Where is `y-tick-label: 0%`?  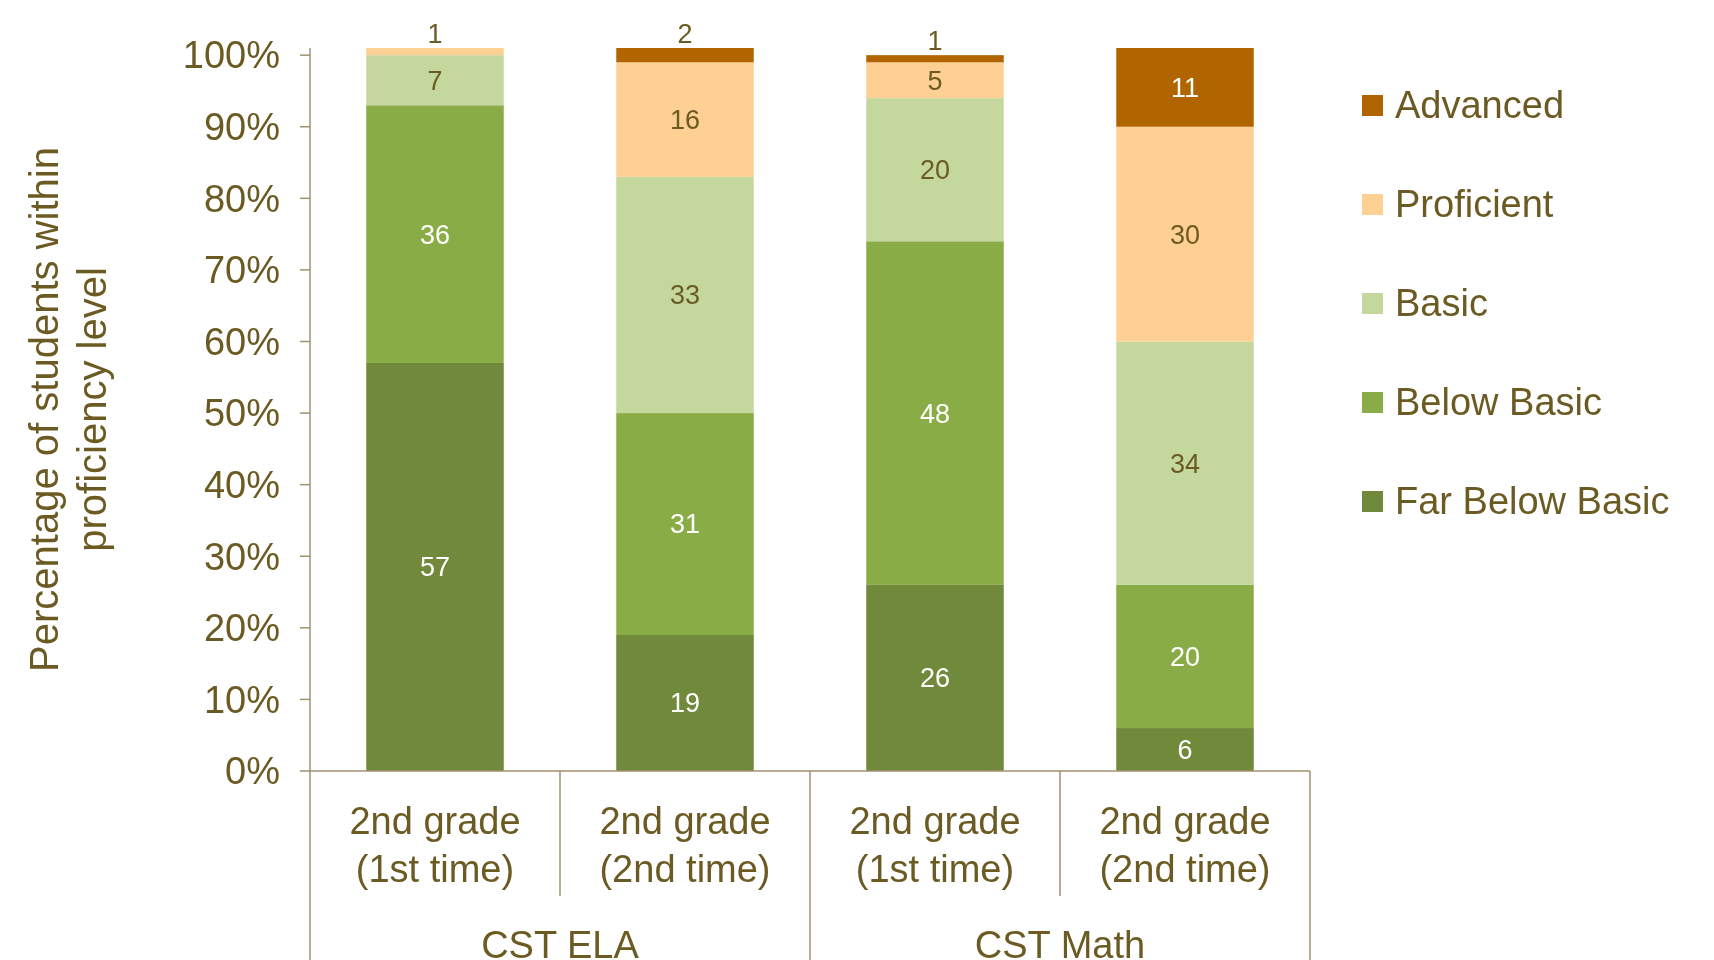
y-tick-label: 0% is located at coordinates (252, 771).